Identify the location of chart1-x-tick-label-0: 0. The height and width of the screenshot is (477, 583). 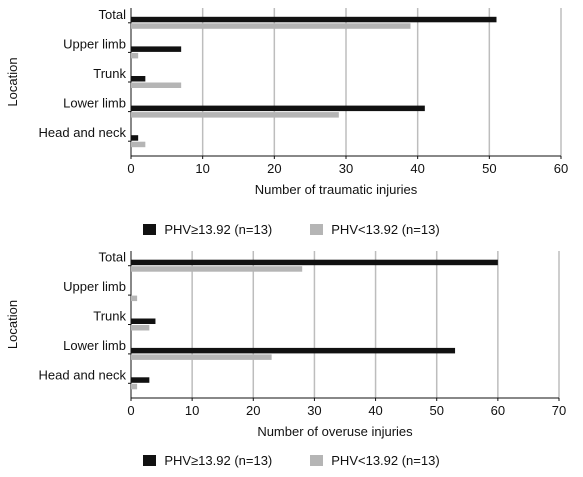
(130, 410).